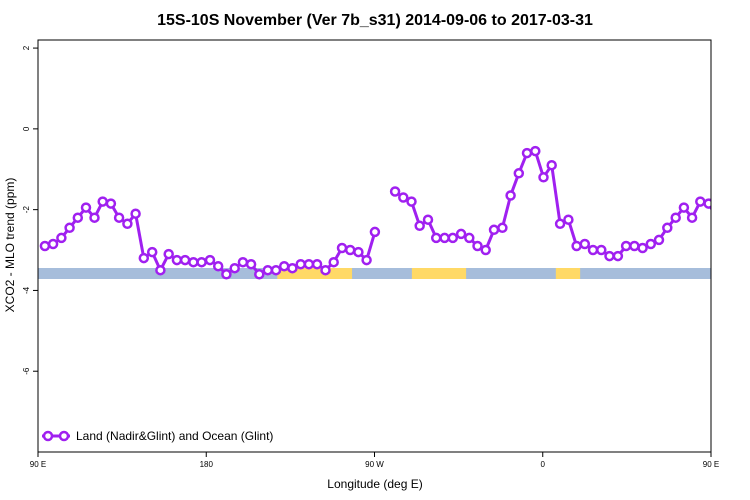 This screenshot has width=750, height=500. What do you see at coordinates (157, 436) in the screenshot?
I see `legend: Land (Nadir&Glint) and Ocean (Glint)` at bounding box center [157, 436].